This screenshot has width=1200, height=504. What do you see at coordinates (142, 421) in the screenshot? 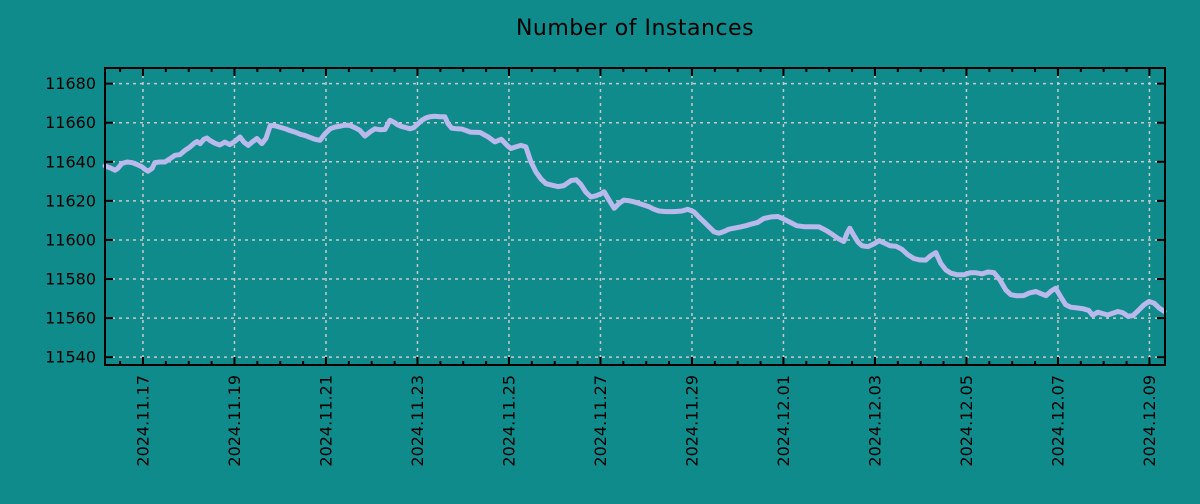
I see `x-tick-label: 2024.11.17` at bounding box center [142, 421].